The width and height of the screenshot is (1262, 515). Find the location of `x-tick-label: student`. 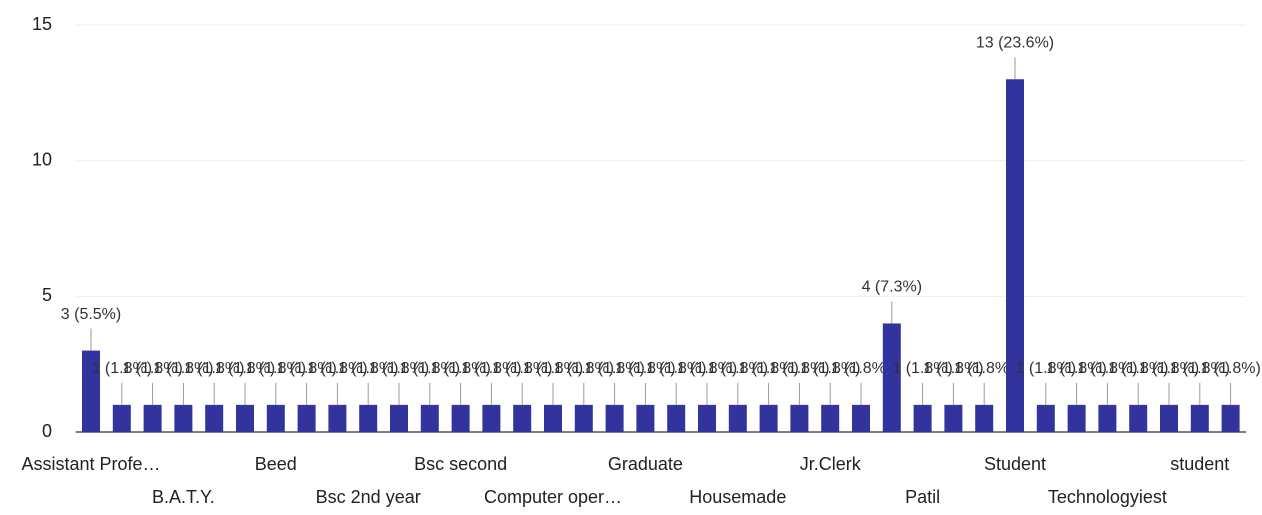

x-tick-label: student is located at coordinates (1199, 464).